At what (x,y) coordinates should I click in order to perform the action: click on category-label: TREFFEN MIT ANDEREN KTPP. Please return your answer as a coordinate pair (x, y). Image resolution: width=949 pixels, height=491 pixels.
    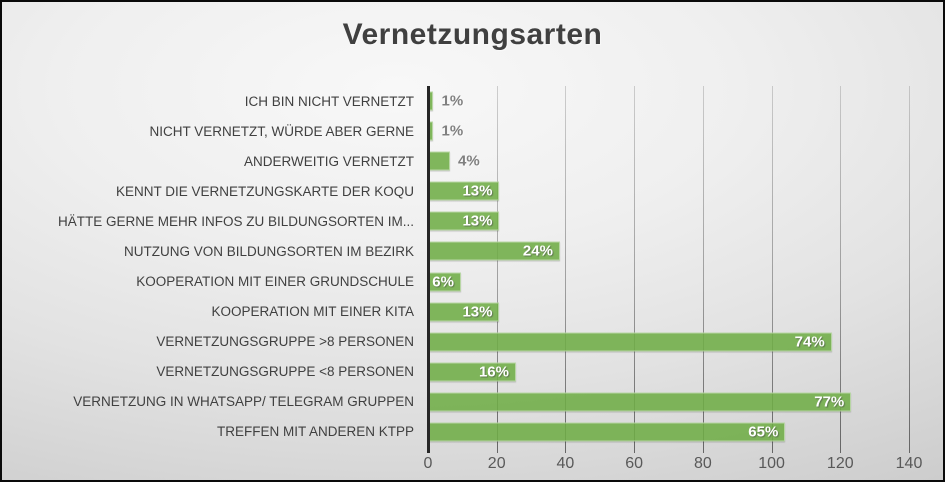
    Looking at the image, I should click on (315, 432).